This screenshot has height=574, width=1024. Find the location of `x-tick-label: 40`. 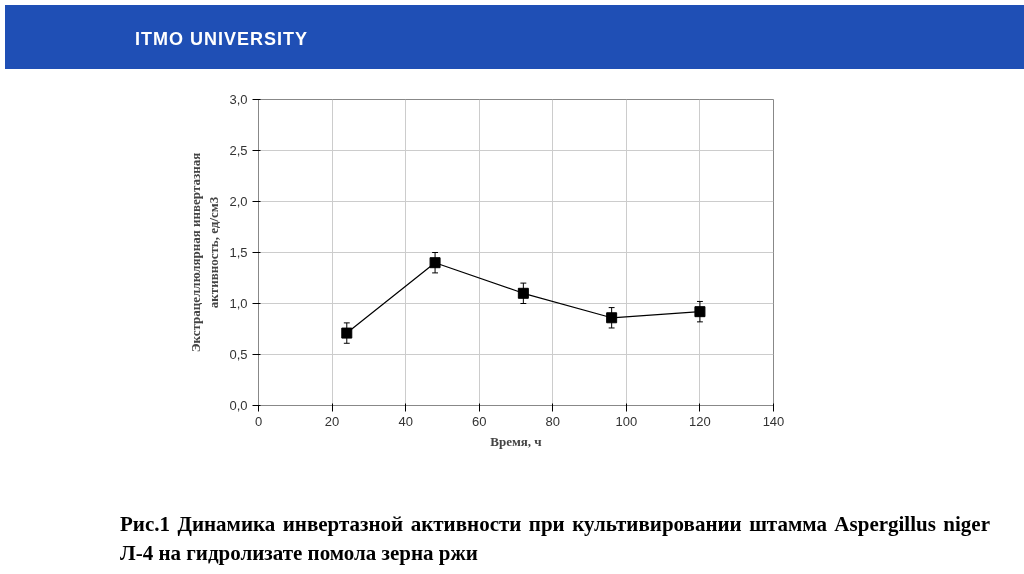

x-tick-label: 40 is located at coordinates (405, 421).